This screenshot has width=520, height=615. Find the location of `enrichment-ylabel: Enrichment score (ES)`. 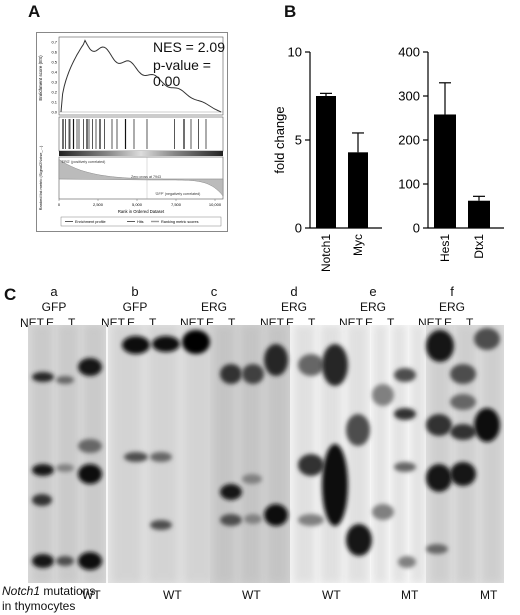

enrichment-ylabel: Enrichment score (ES) is located at coordinates (40, 78).